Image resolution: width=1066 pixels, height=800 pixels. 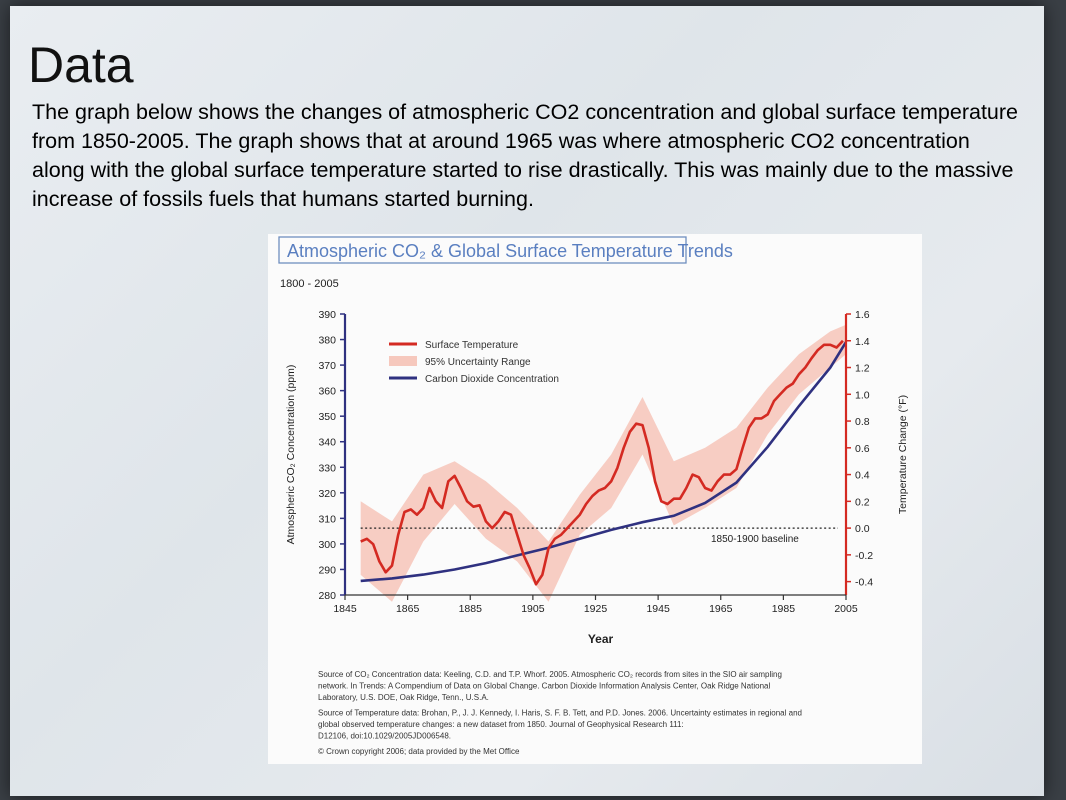 I want to click on baseline-label: 1850-1900 baseline, so click(x=755, y=539).